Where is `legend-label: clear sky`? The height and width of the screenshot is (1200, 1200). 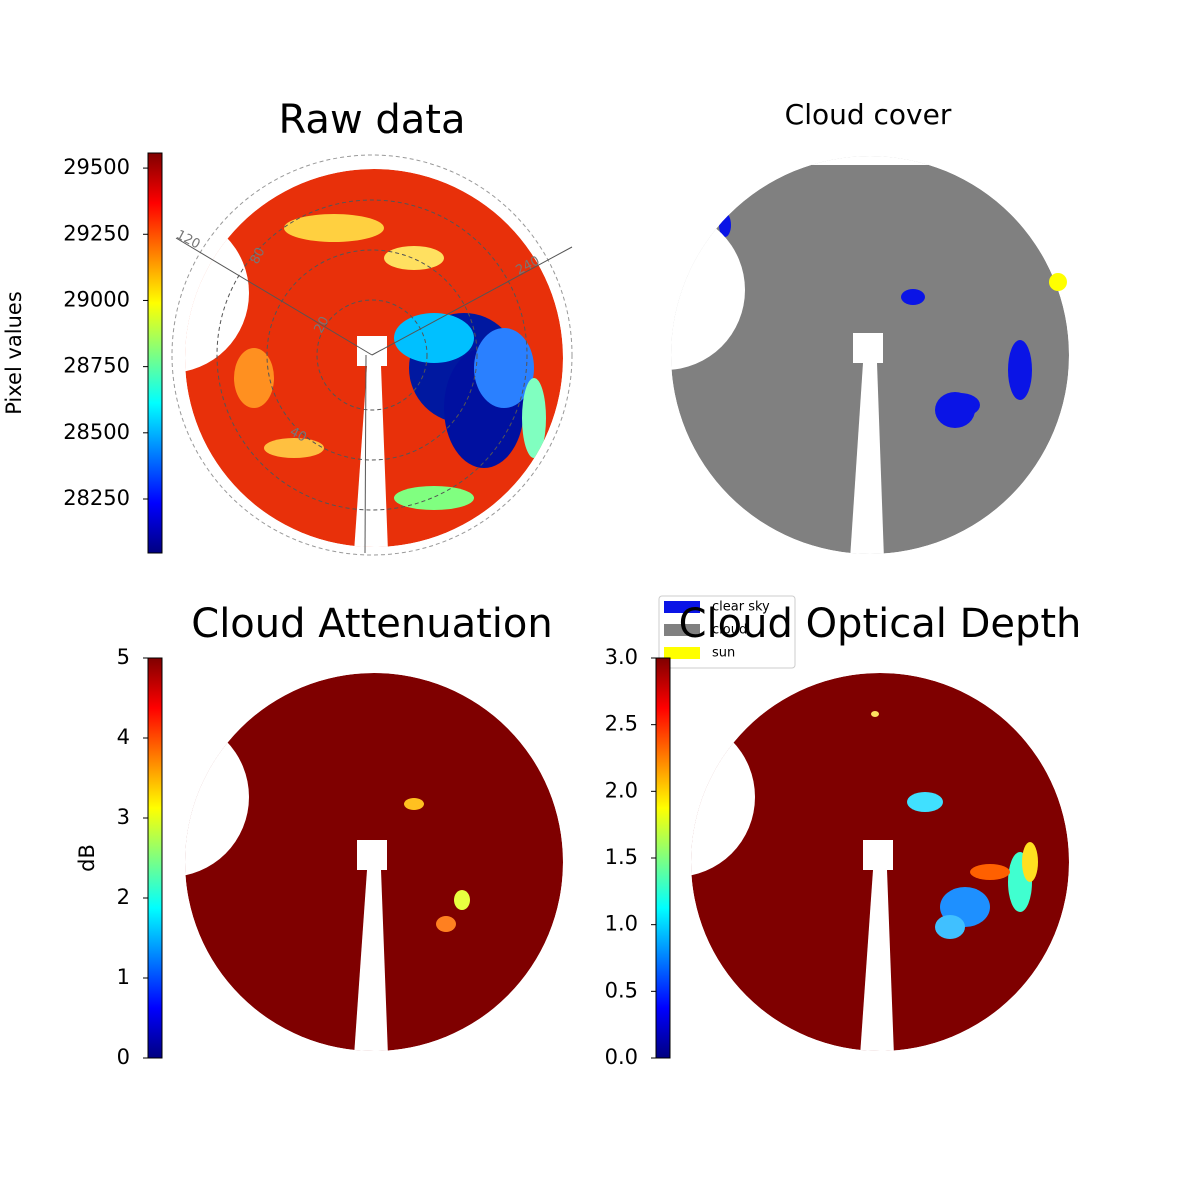 legend-label: clear sky is located at coordinates (741, 607).